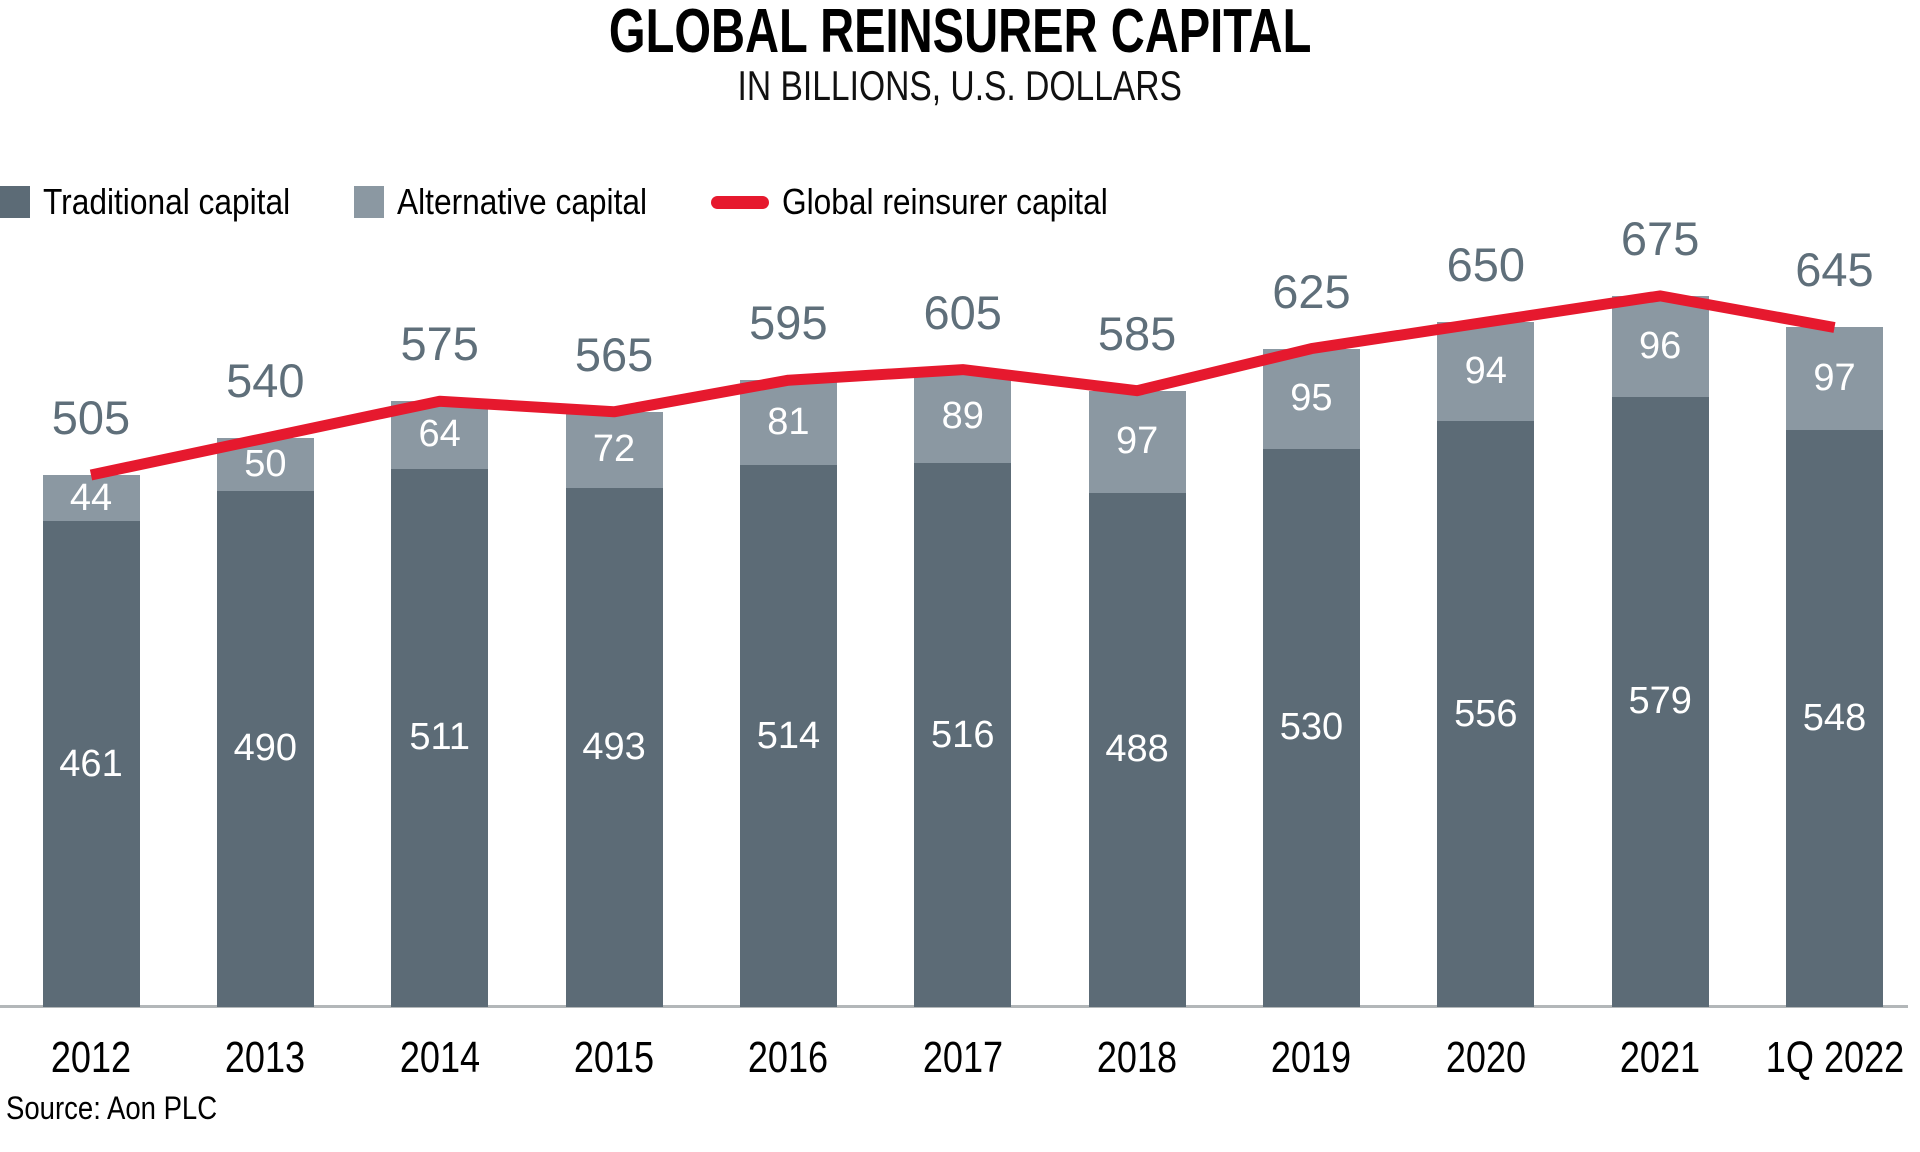 The height and width of the screenshot is (1152, 1920). I want to click on stacked-bar-2014: 64 511, so click(440, 704).